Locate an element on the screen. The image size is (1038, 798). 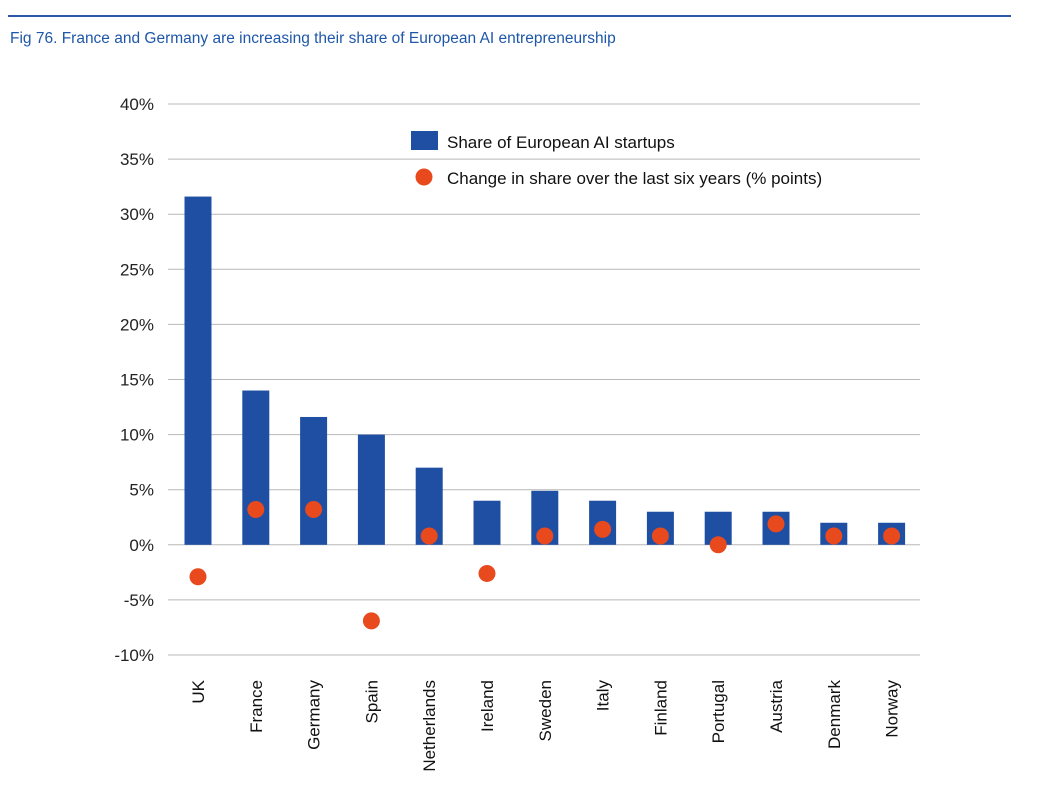
y-tick-label: 20% is located at coordinates (137, 324).